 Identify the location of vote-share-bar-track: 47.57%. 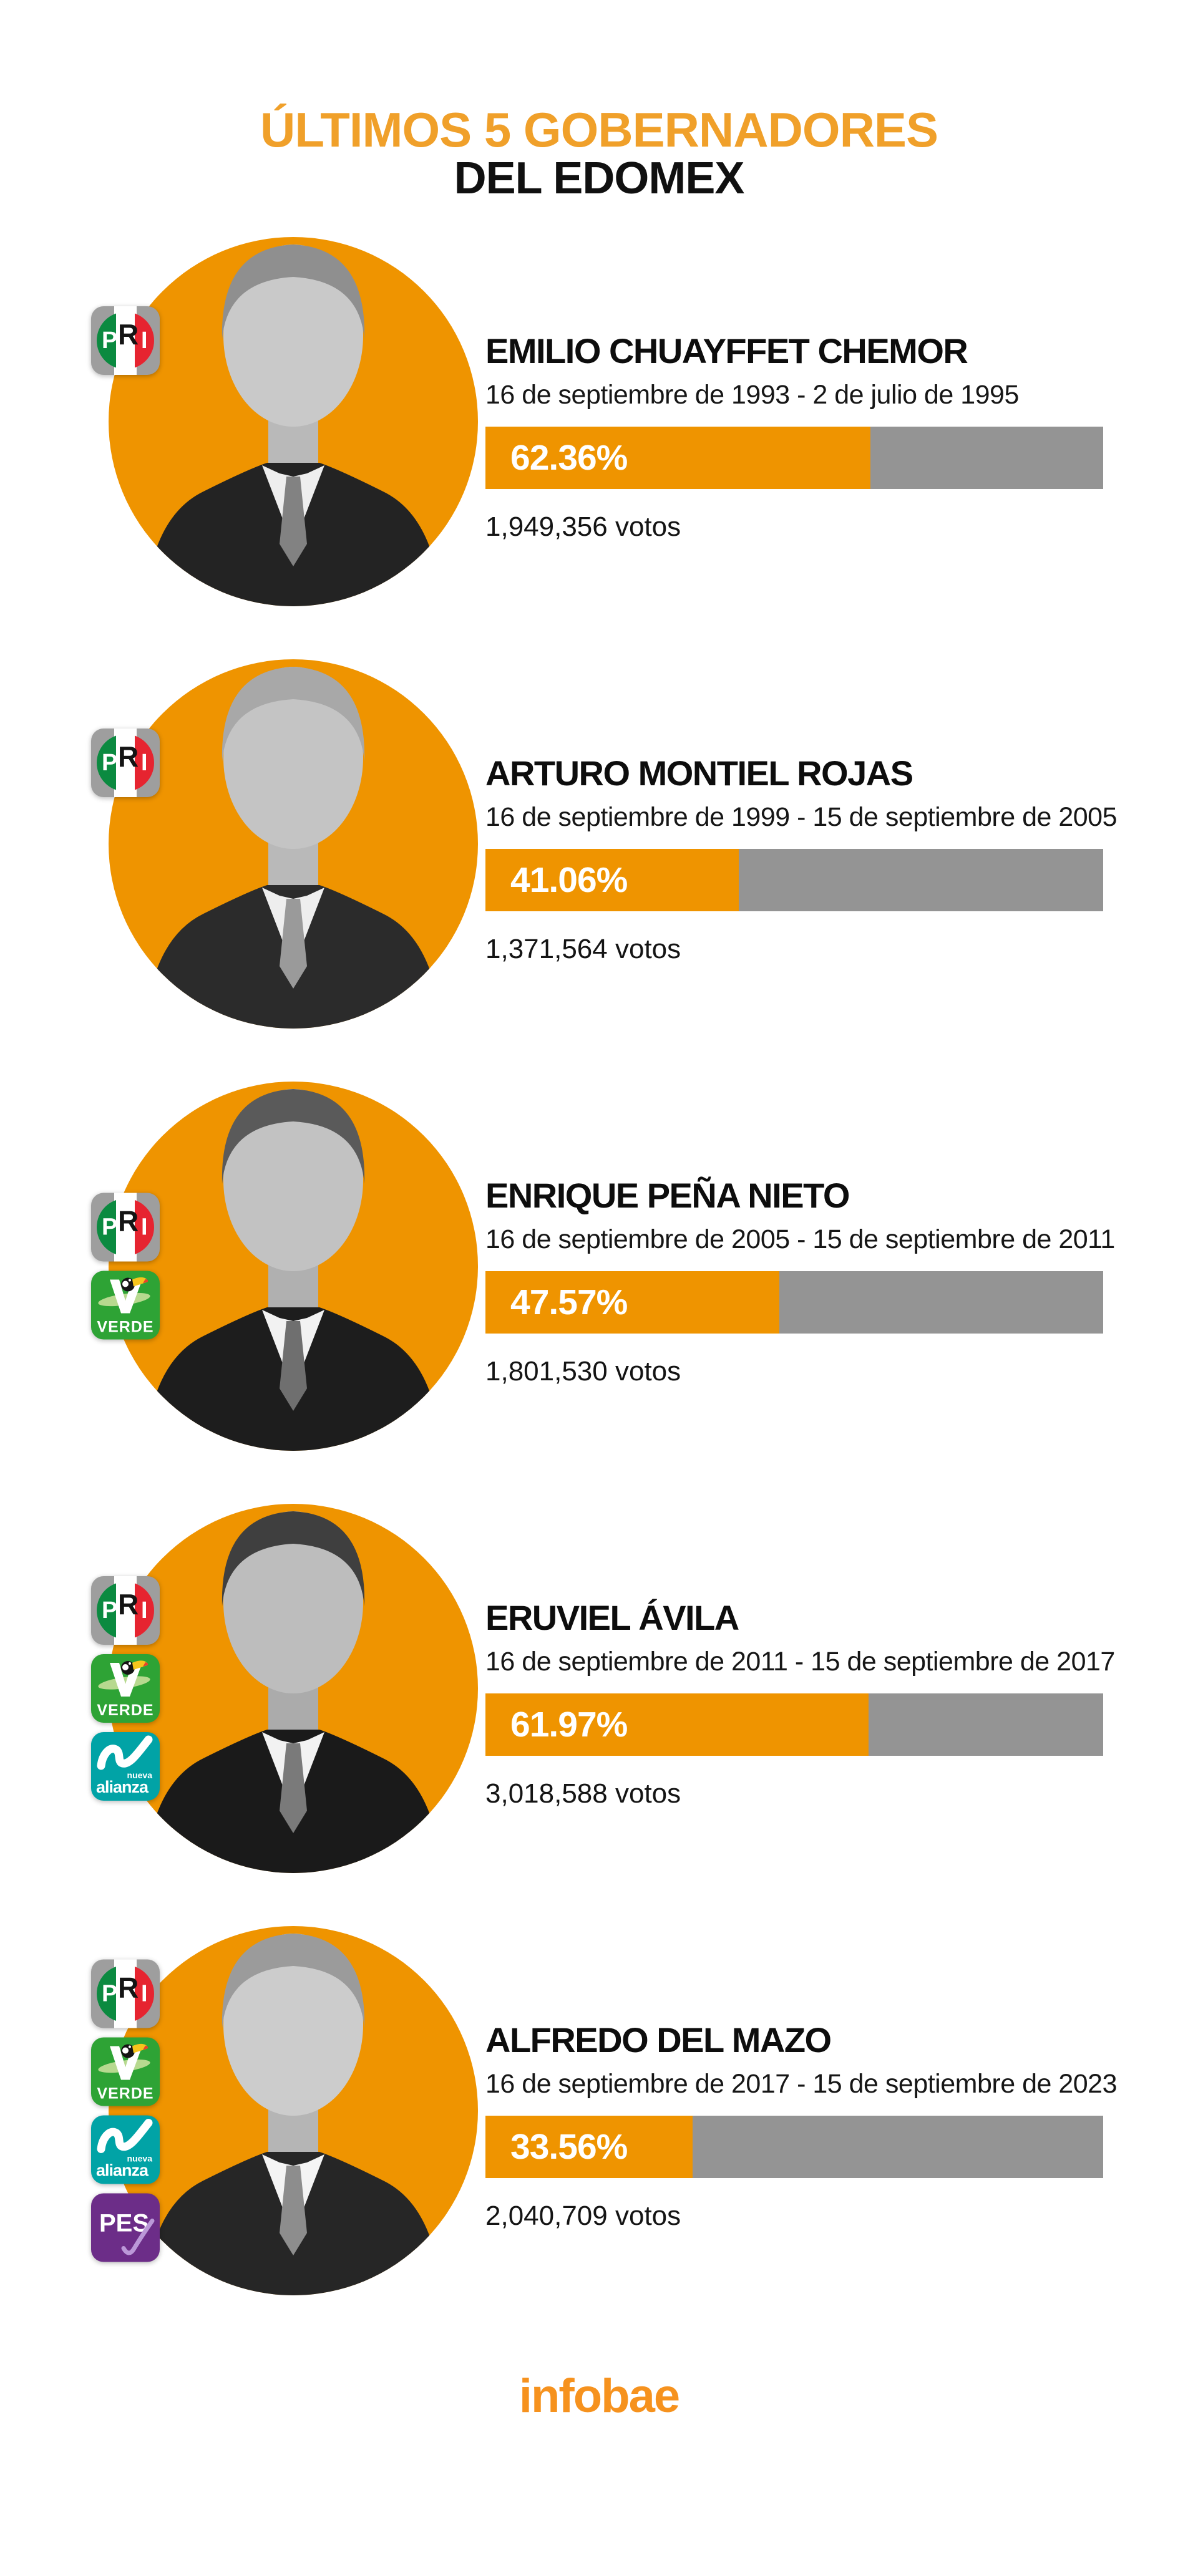
(794, 1302).